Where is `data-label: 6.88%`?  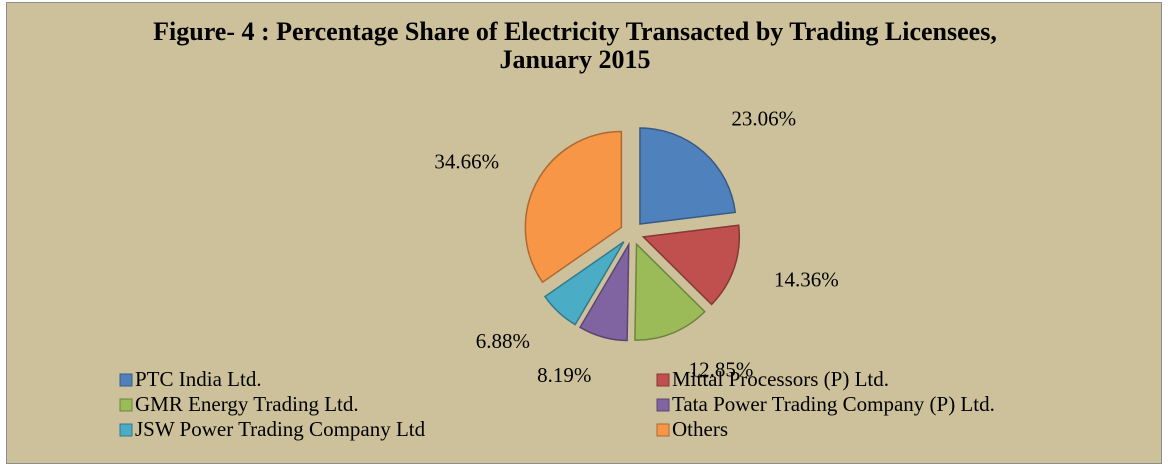 data-label: 6.88% is located at coordinates (503, 341).